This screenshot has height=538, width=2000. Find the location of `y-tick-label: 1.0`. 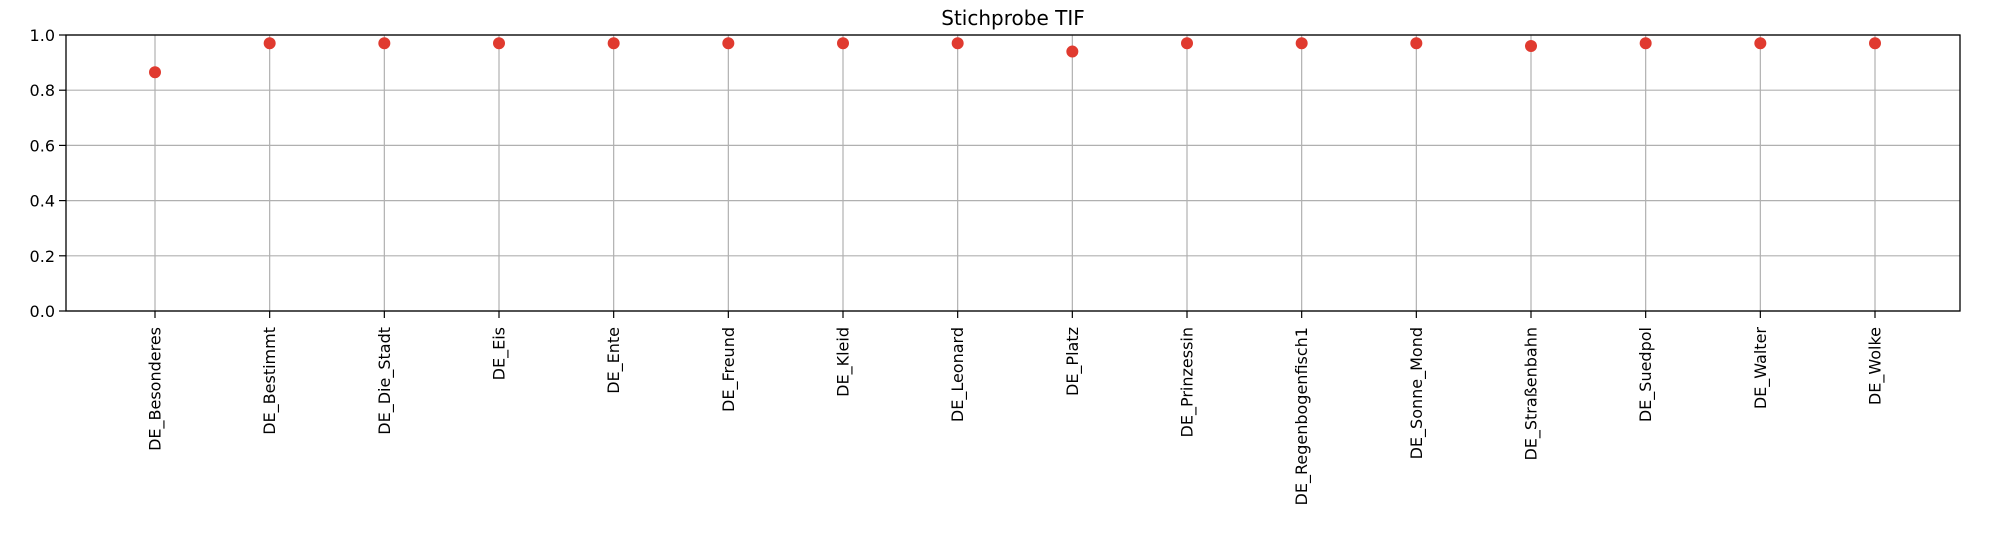

y-tick-label: 1.0 is located at coordinates (42, 35).